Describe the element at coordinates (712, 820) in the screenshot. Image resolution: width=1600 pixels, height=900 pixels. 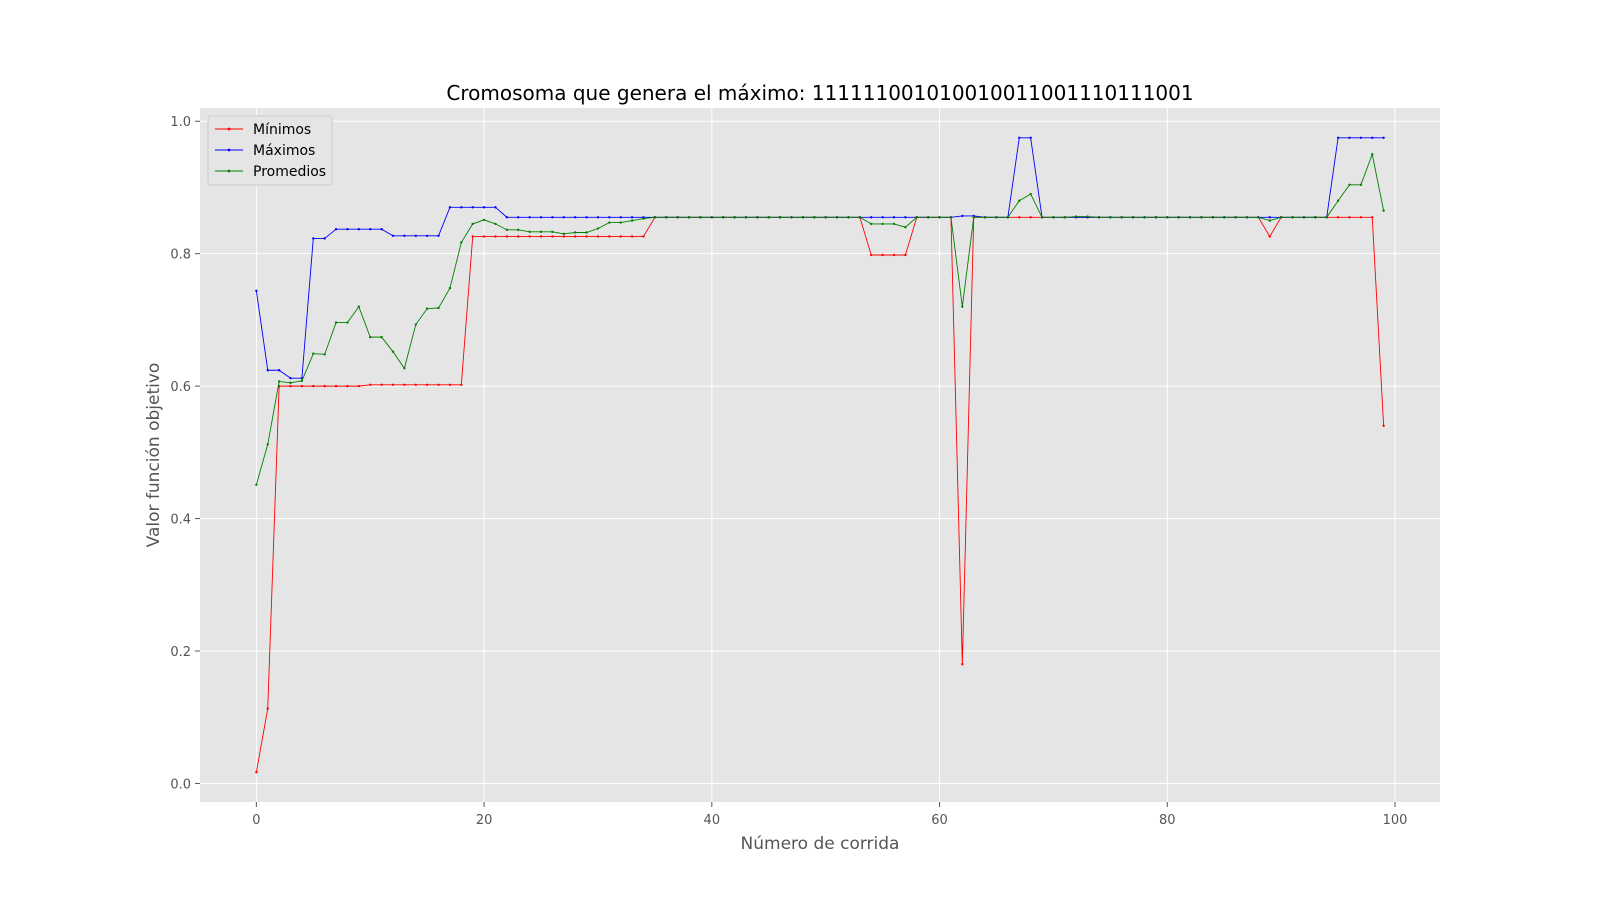
I see `x-tick-label: 40` at that location.